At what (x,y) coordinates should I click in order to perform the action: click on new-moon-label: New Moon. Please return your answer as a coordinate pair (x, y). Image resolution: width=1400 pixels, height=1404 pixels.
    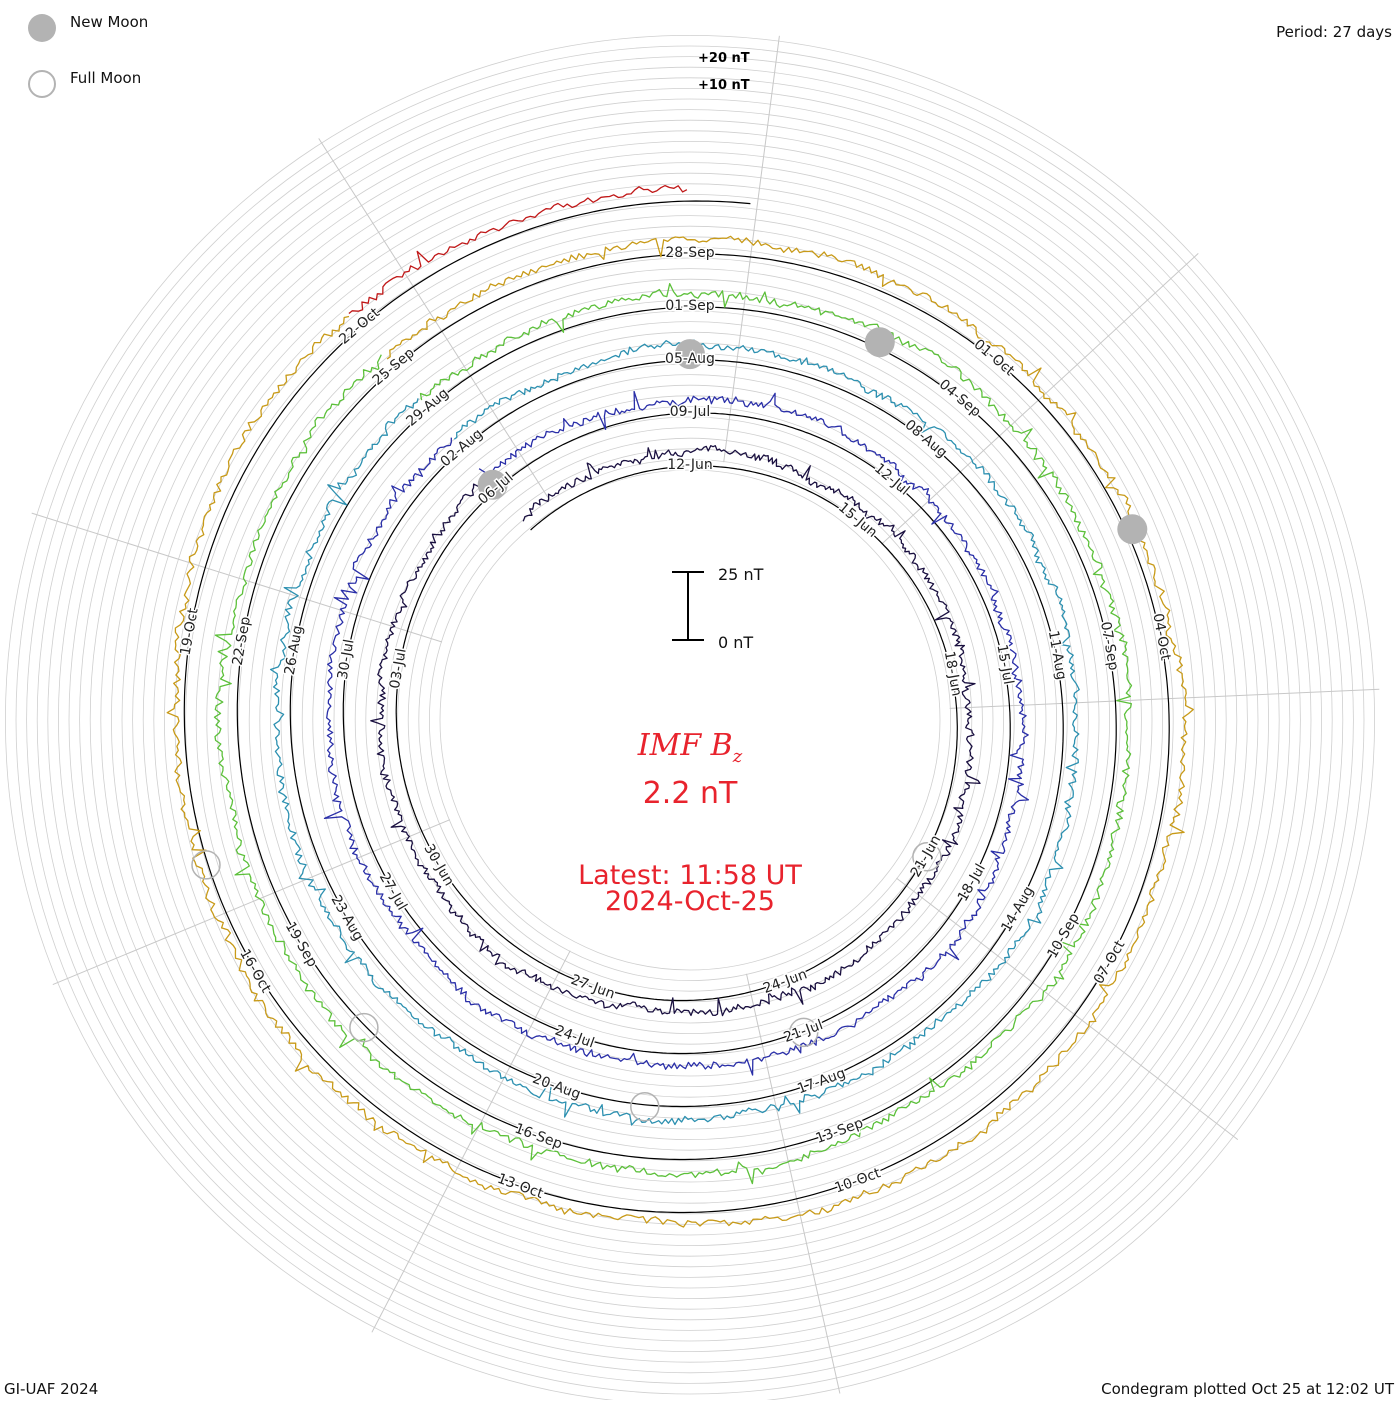
    Looking at the image, I should click on (109, 22).